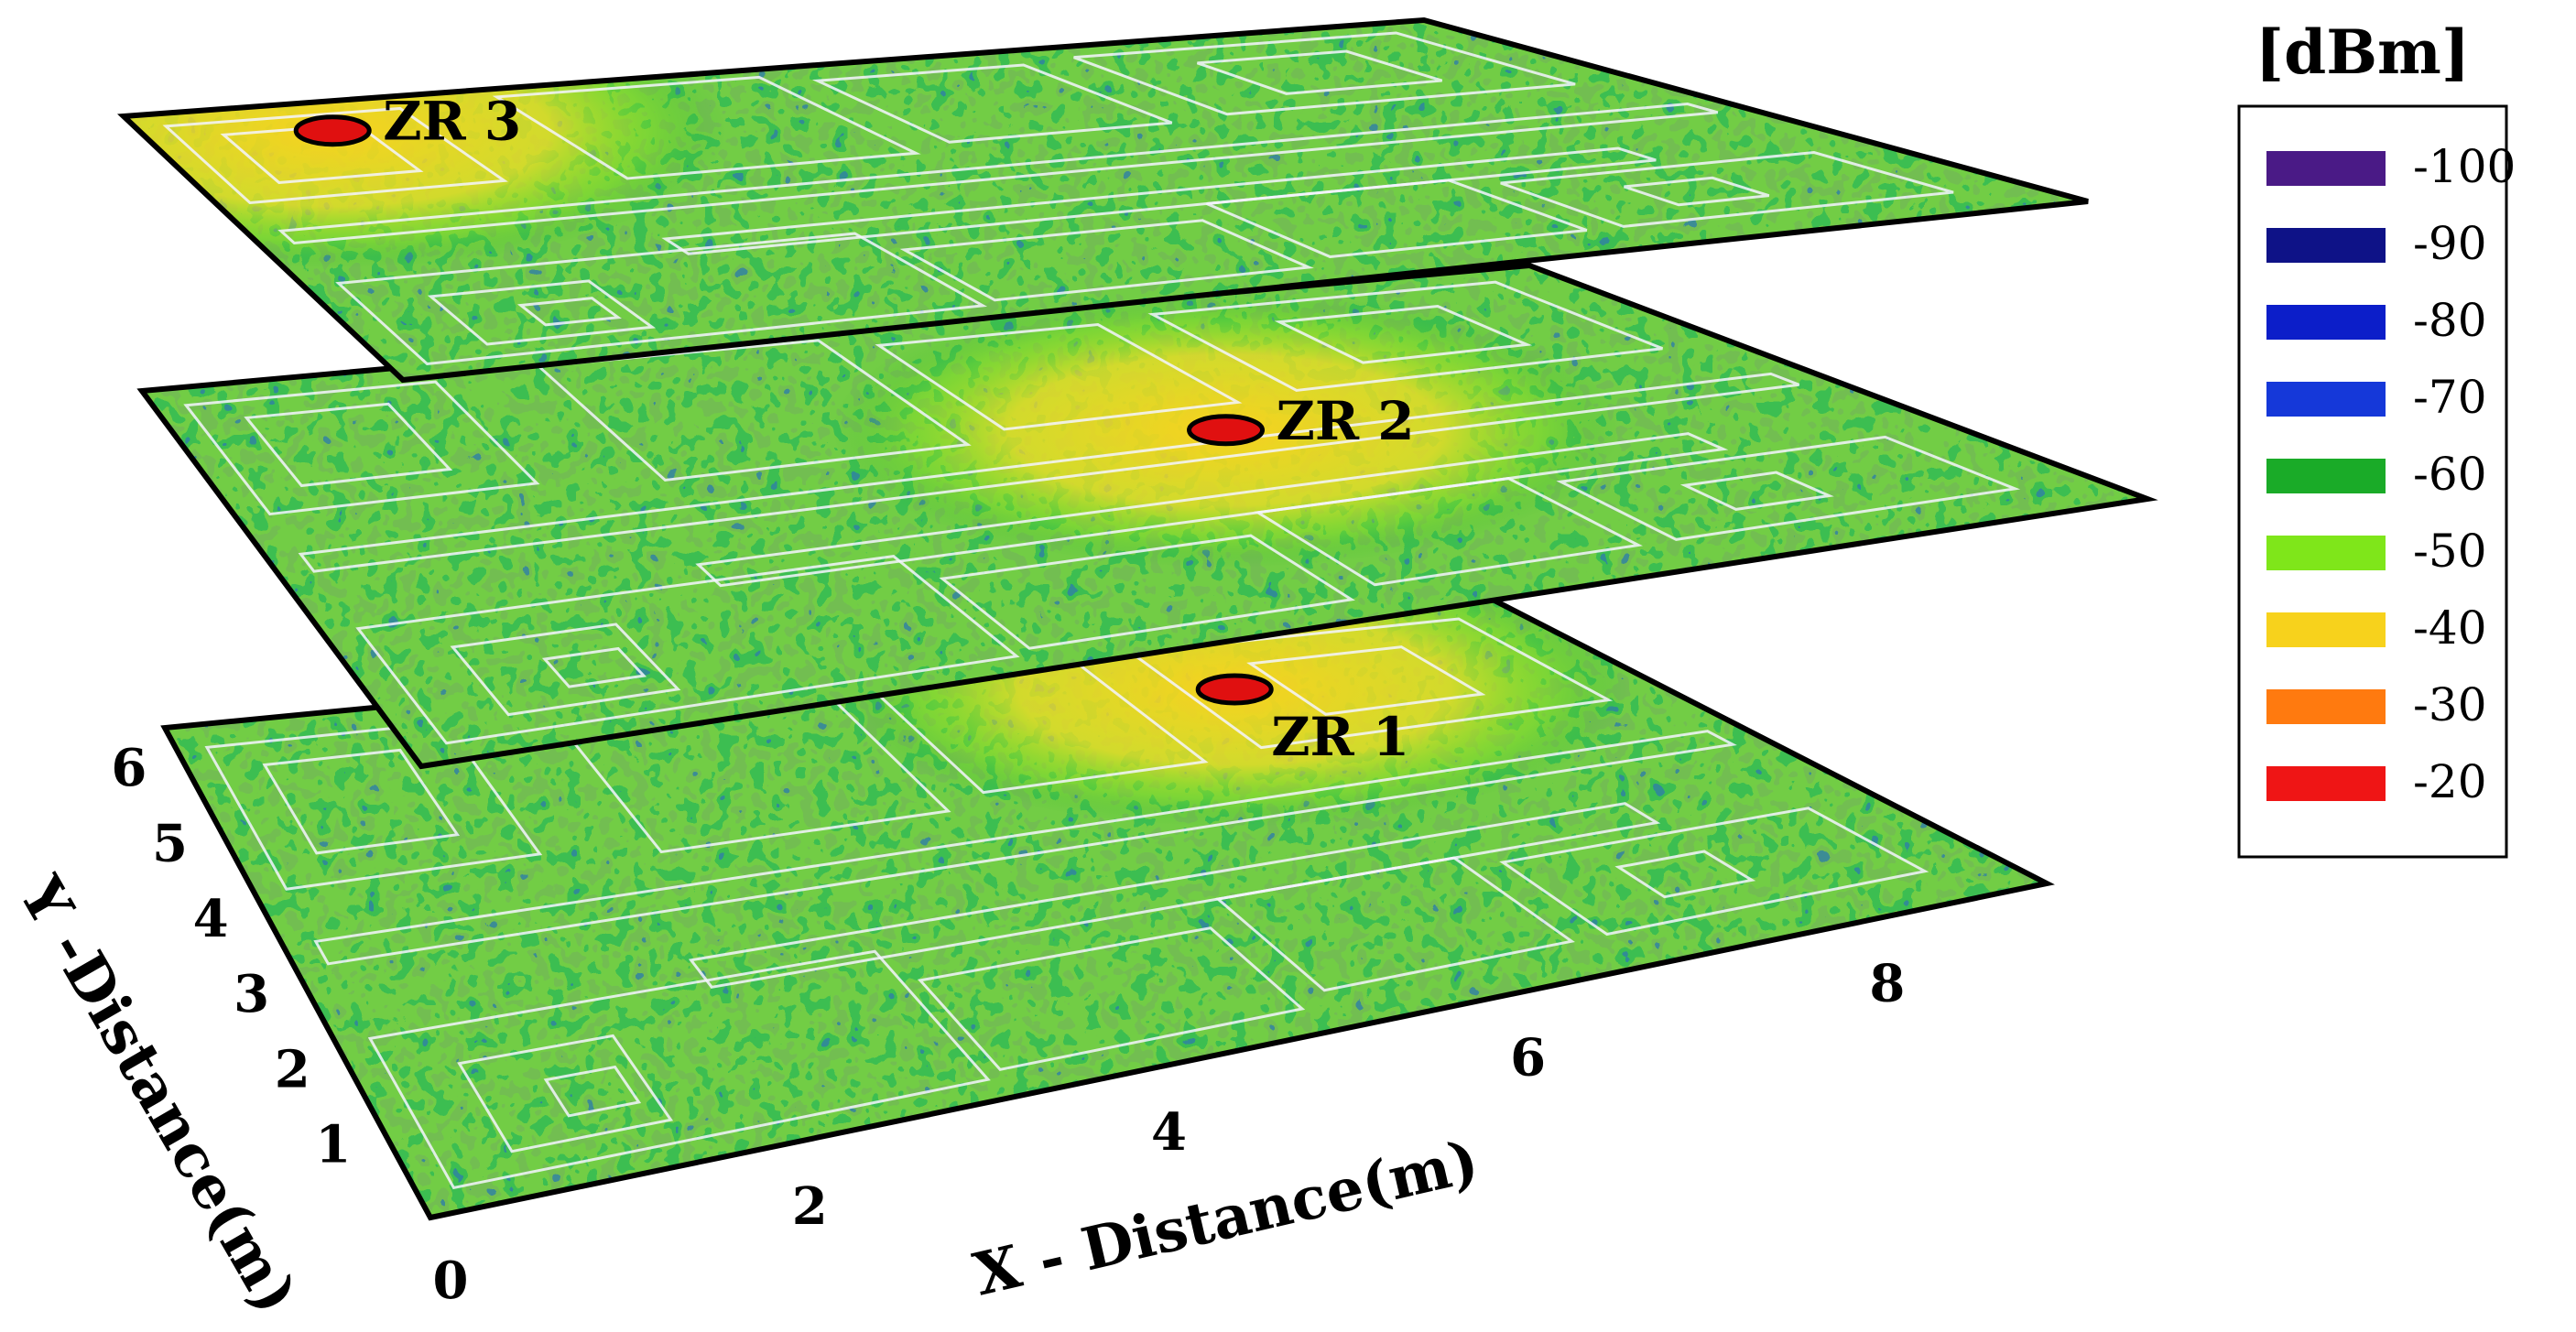  I want to click on y-tick-label: 6, so click(129, 768).